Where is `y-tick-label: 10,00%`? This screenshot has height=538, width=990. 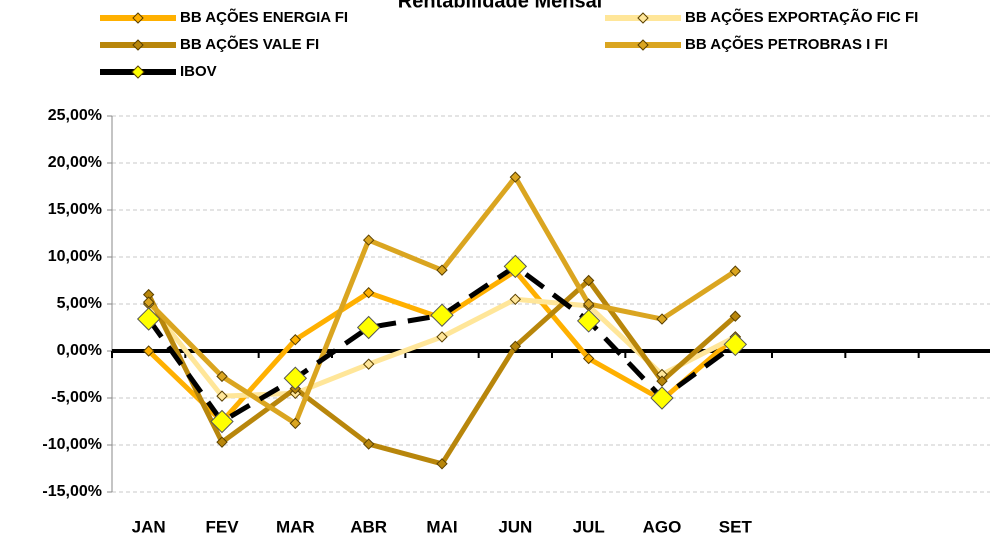 y-tick-label: 10,00% is located at coordinates (75, 256).